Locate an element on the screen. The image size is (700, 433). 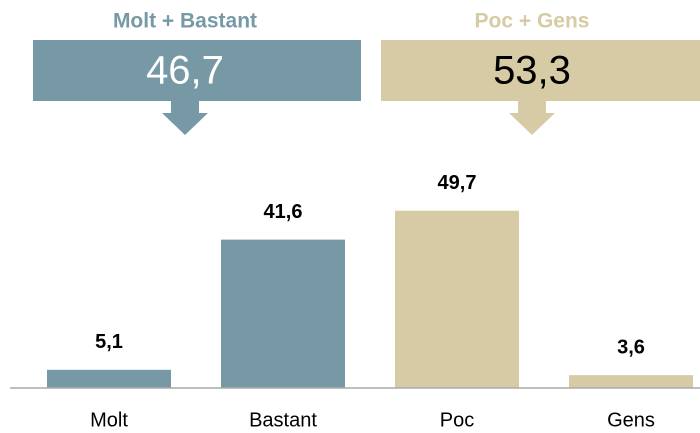
group-title: Poc + Gens is located at coordinates (532, 21).